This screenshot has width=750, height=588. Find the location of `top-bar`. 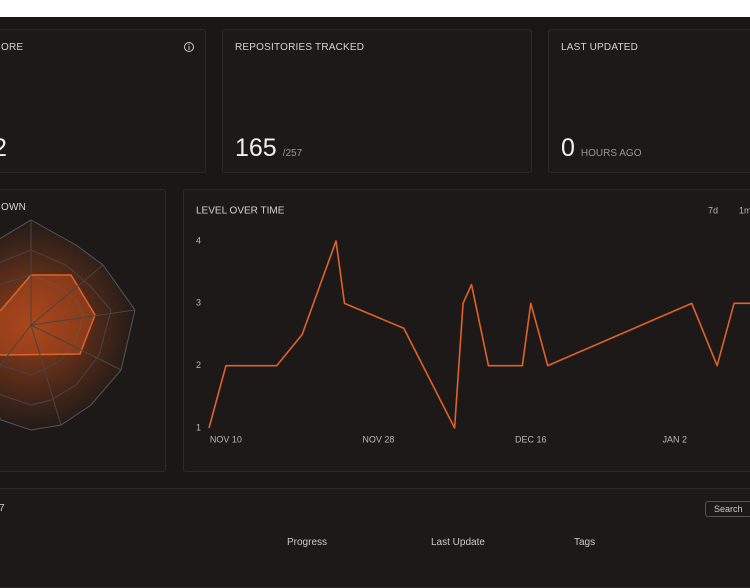

top-bar is located at coordinates (375, 8).